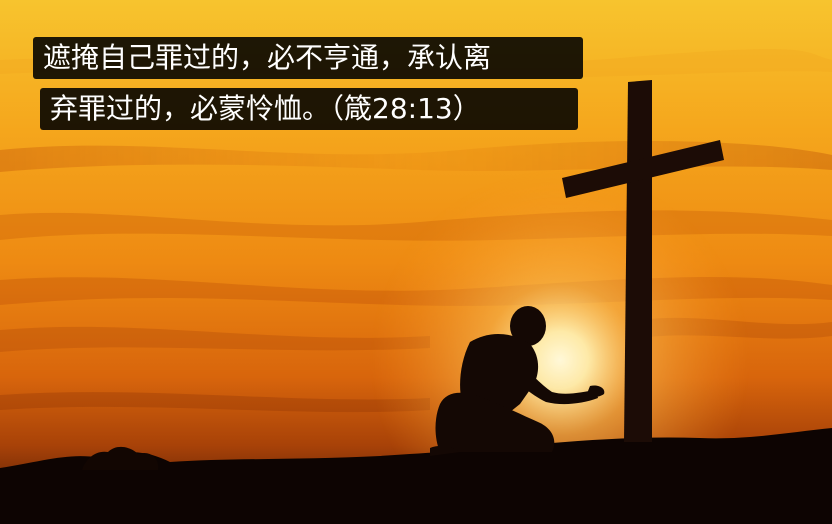 The height and width of the screenshot is (524, 832). What do you see at coordinates (120, 458) in the screenshot?
I see `bush-silhouette` at bounding box center [120, 458].